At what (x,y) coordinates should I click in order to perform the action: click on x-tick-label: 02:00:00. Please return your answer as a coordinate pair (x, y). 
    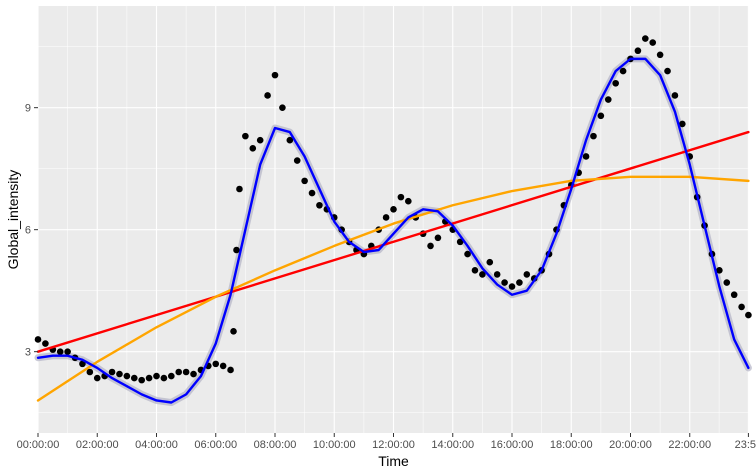
    Looking at the image, I should click on (97, 445).